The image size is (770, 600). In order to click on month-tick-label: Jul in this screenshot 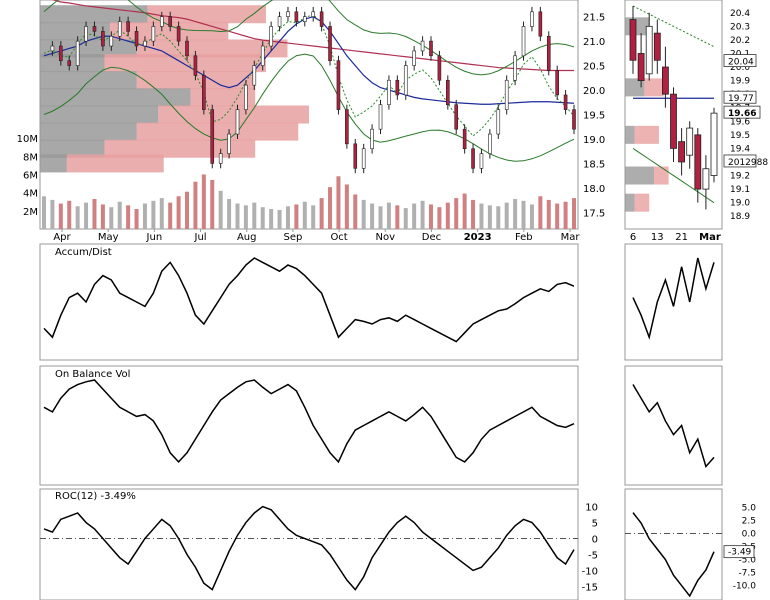, I will do `click(200, 237)`.